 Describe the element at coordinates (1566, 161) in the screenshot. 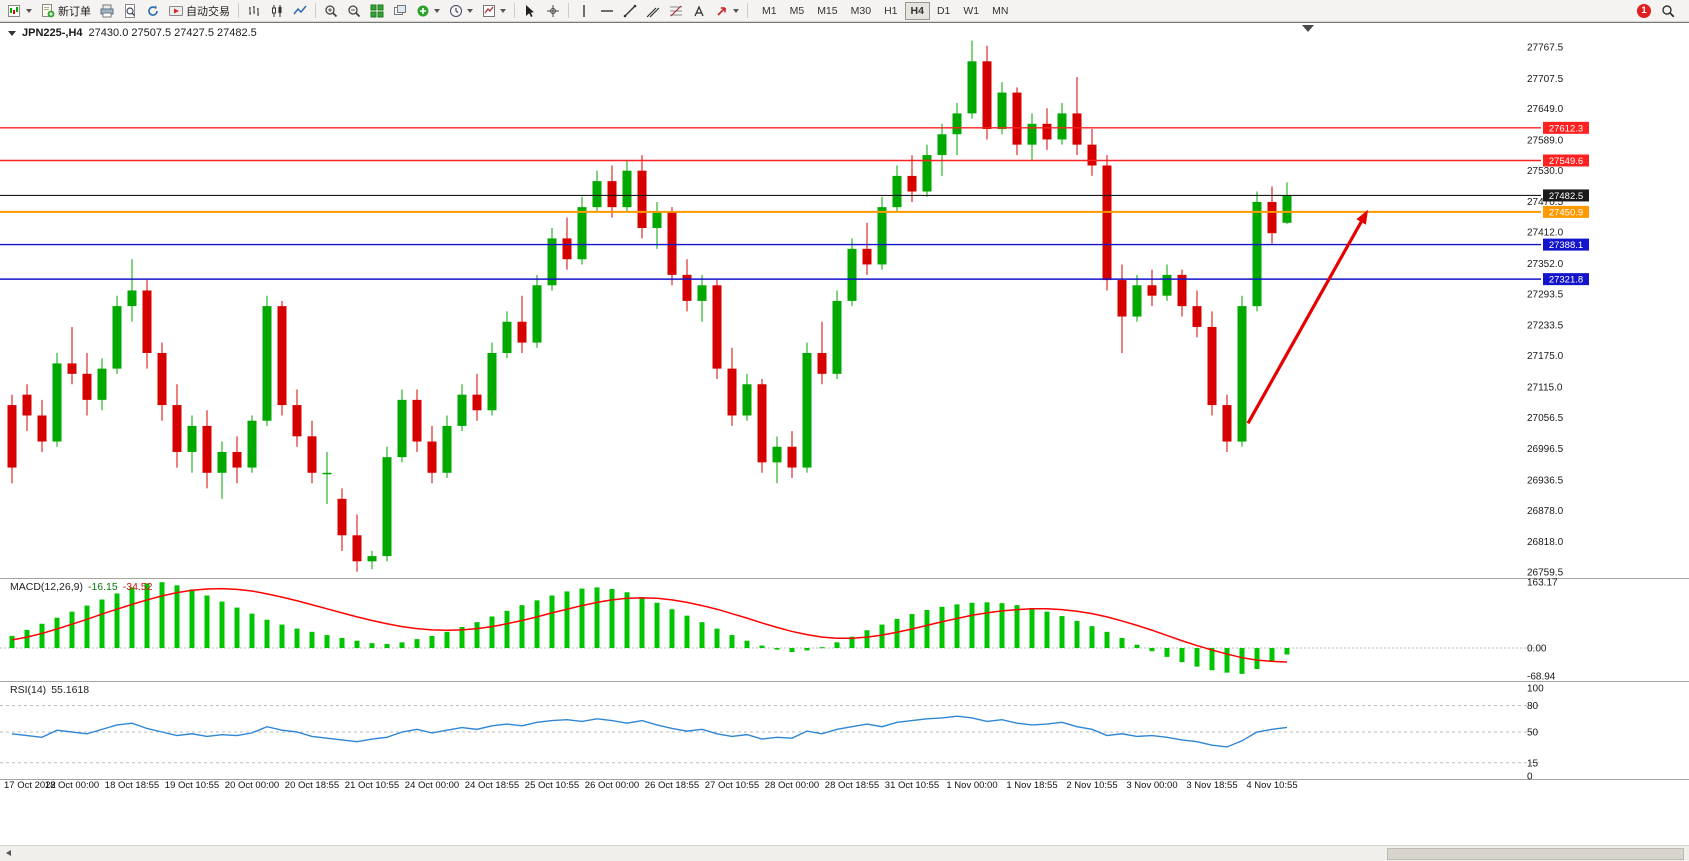

I see `svg-text: 27549.6` at that location.